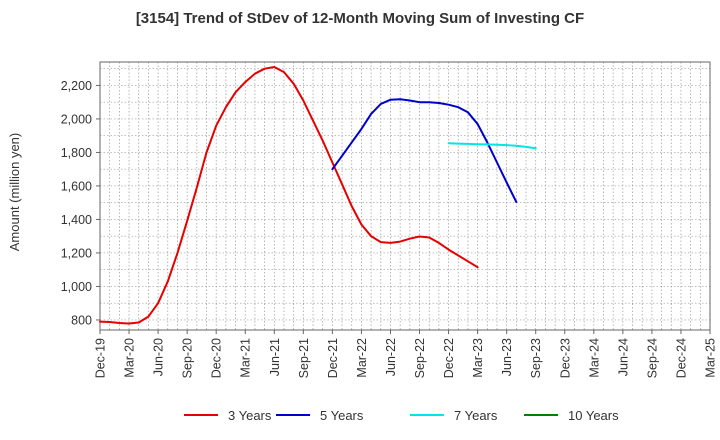 This screenshot has height=440, width=720. I want to click on x-tick-label: Jun-20, so click(159, 357).